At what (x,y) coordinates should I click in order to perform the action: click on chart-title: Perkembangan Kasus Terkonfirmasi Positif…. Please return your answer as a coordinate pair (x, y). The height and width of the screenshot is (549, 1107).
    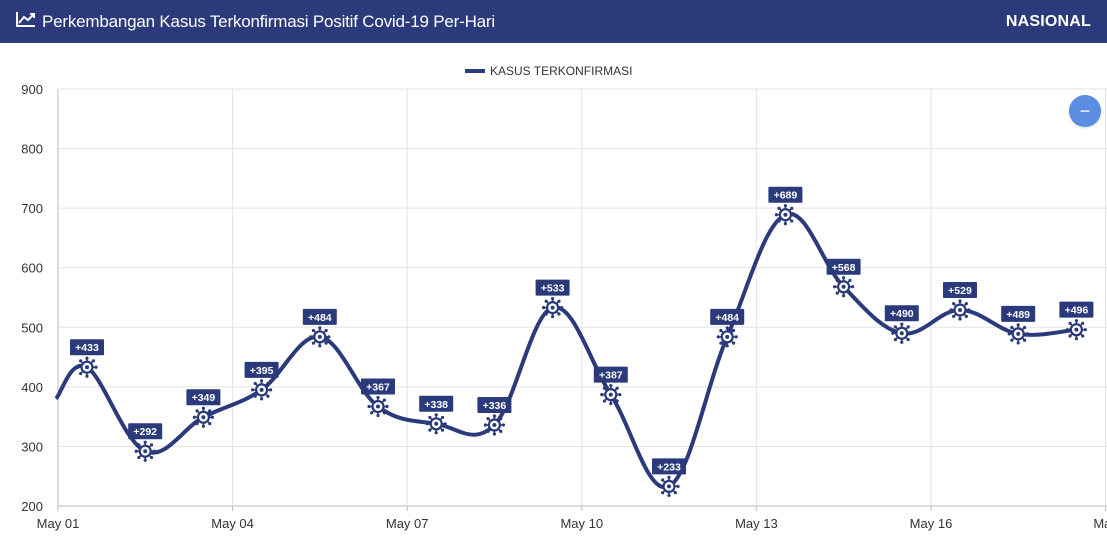
    Looking at the image, I should click on (268, 21).